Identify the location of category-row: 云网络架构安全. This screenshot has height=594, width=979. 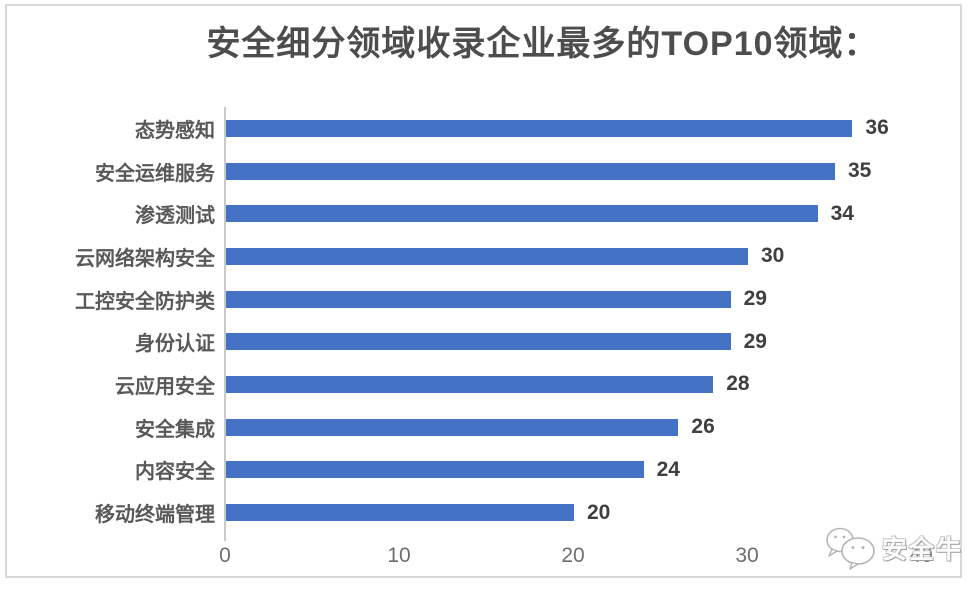
(113, 256).